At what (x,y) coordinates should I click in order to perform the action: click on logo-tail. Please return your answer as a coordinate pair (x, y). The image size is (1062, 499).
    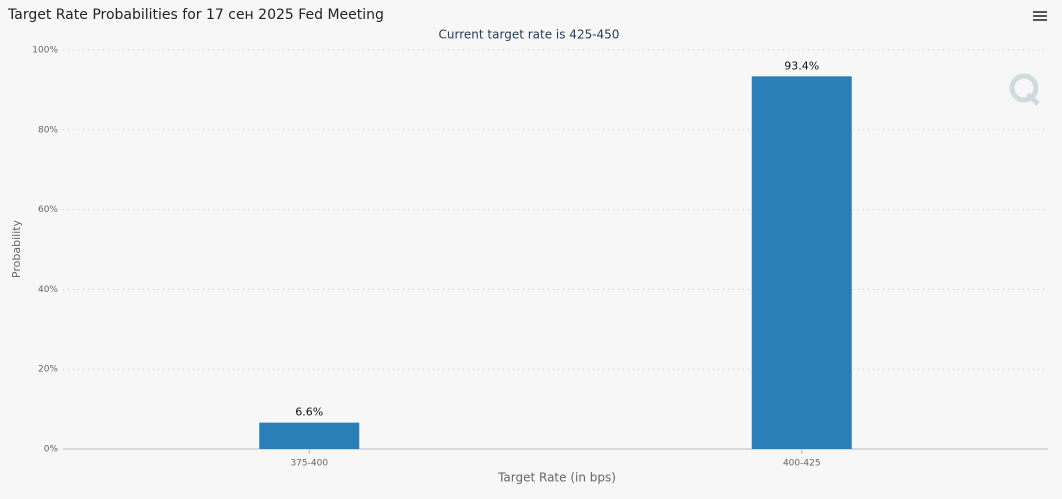
    Looking at the image, I should click on (1033, 99).